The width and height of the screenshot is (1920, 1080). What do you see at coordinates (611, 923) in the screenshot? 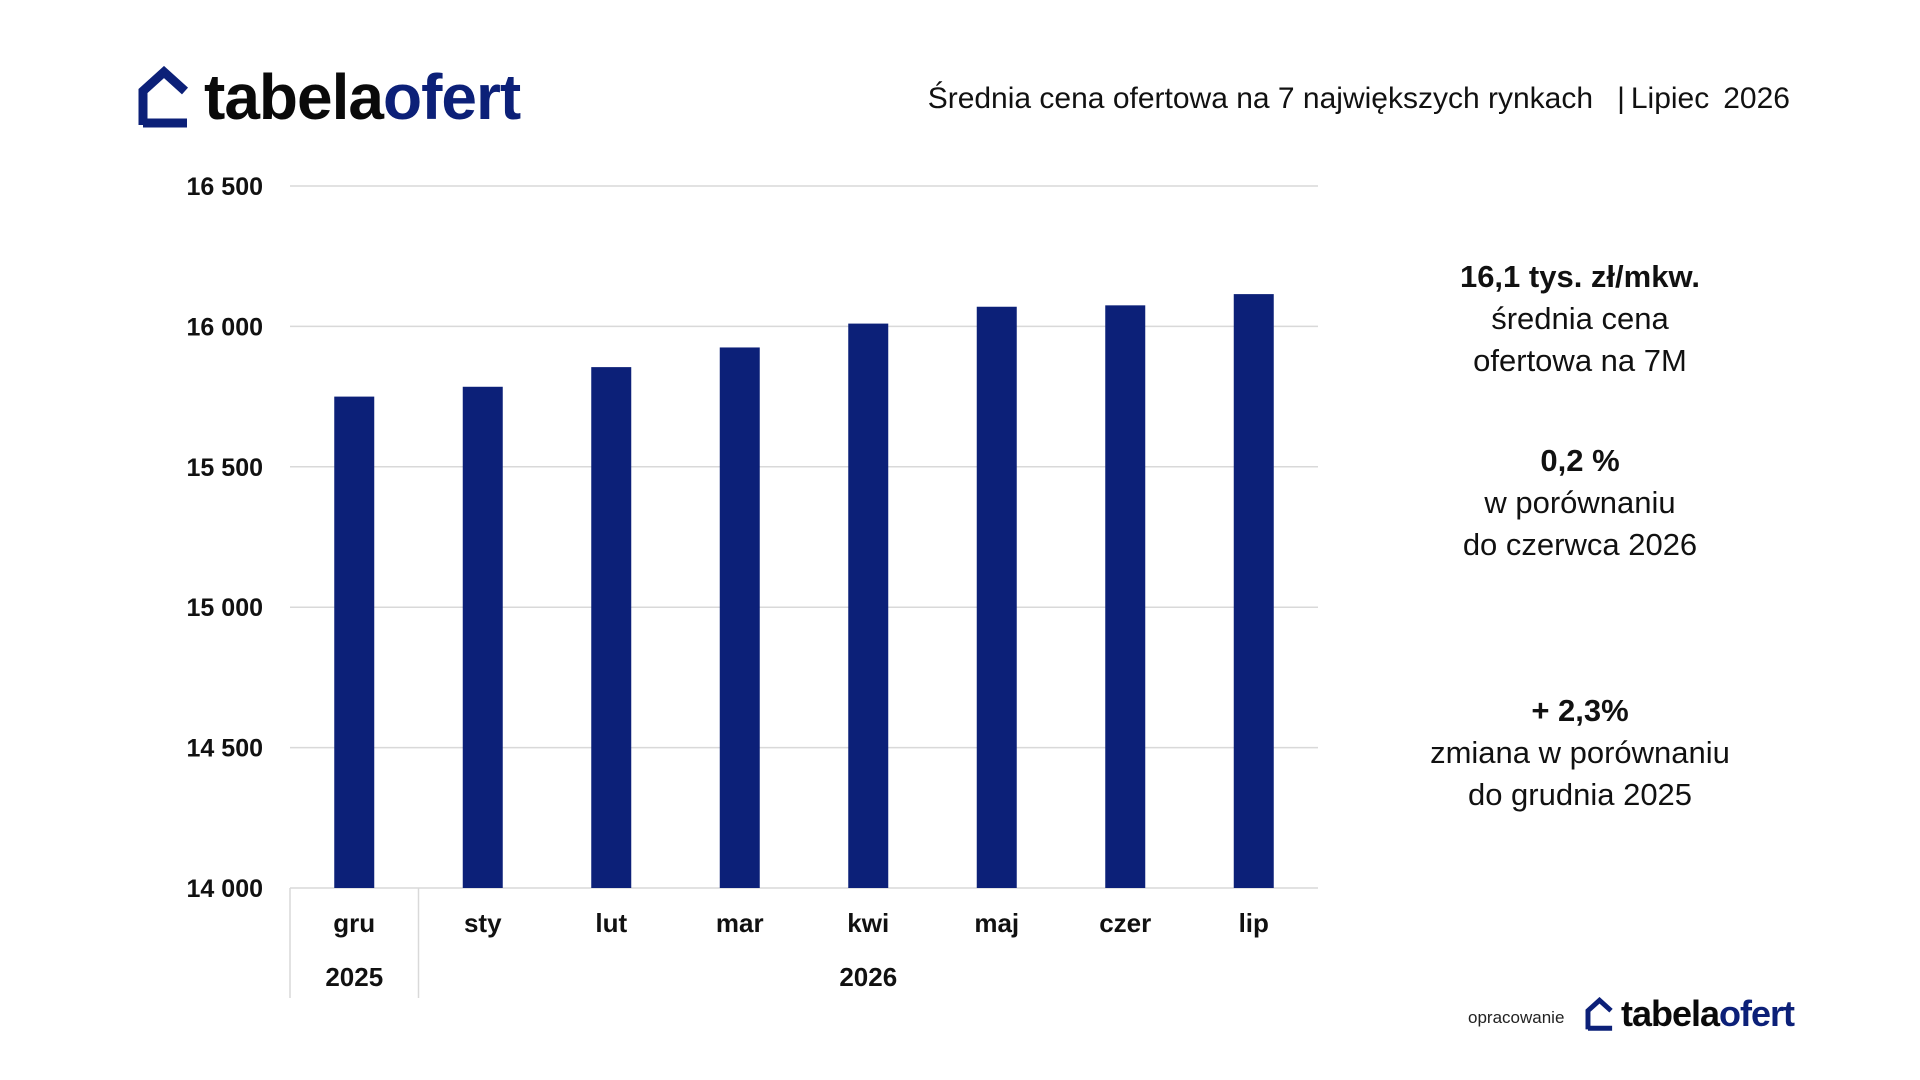
I see `x-tick-label: lut` at bounding box center [611, 923].